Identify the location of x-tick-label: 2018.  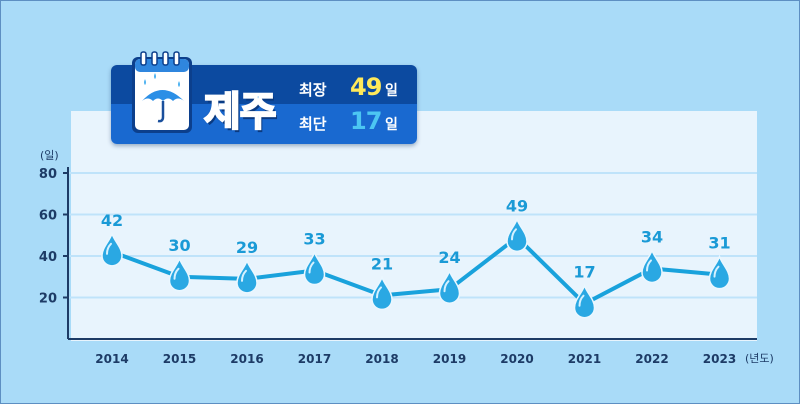
(381, 359).